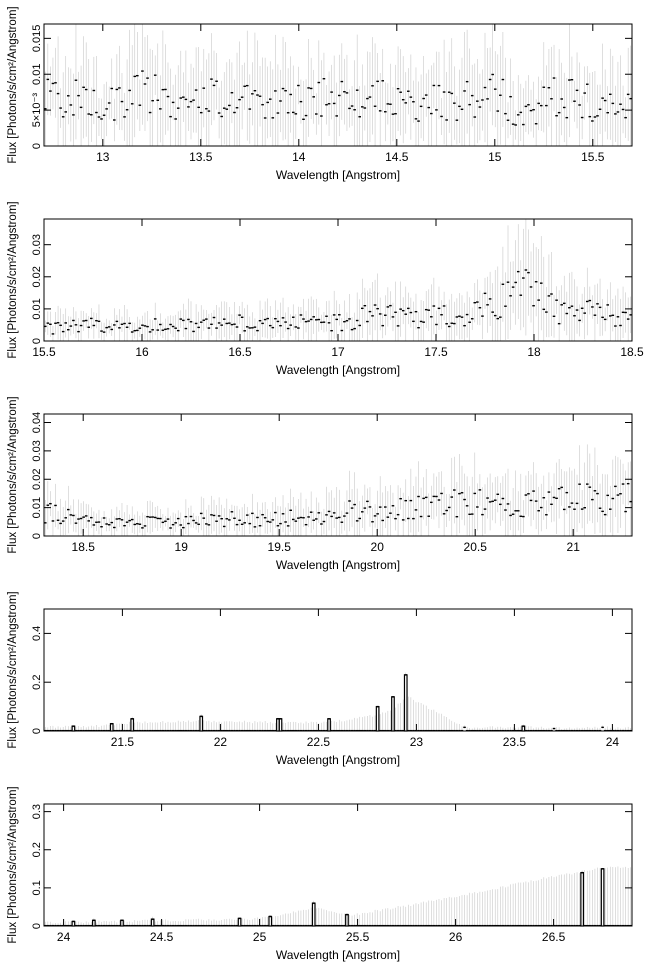 The image size is (653, 972). I want to click on x-tick-label: 18, so click(534, 352).